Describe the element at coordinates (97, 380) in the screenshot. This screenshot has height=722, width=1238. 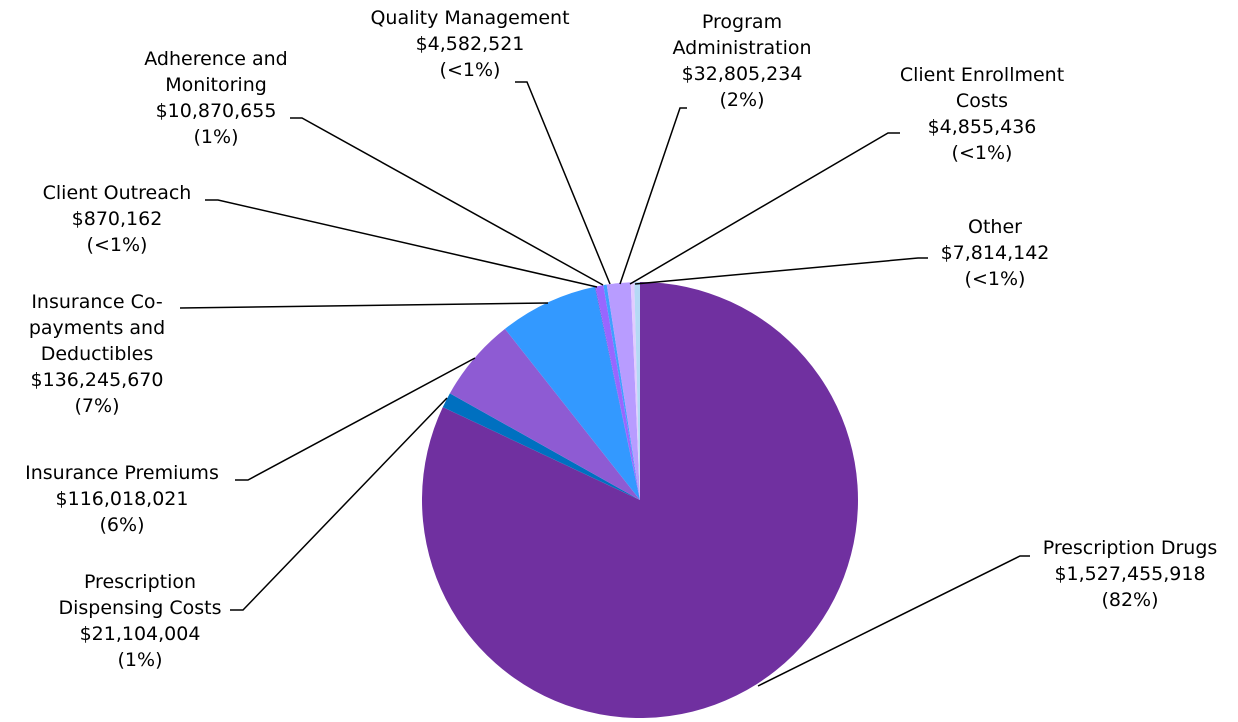
I see `value-label: $136,245,670` at that location.